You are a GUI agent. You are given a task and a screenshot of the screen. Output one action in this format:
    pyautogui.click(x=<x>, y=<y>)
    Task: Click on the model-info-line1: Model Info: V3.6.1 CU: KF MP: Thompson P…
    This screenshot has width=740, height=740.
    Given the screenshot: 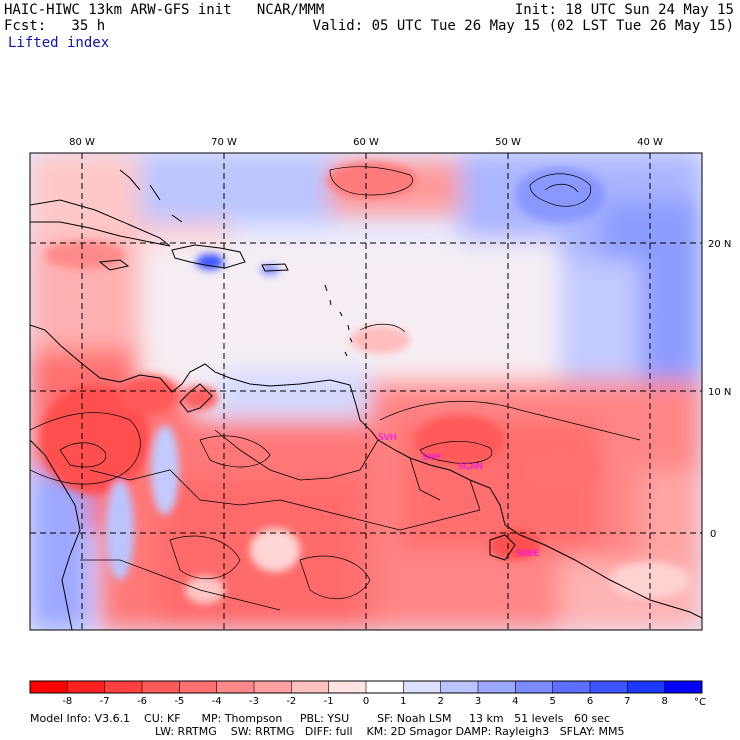 What is the action you would take?
    pyautogui.click(x=320, y=718)
    